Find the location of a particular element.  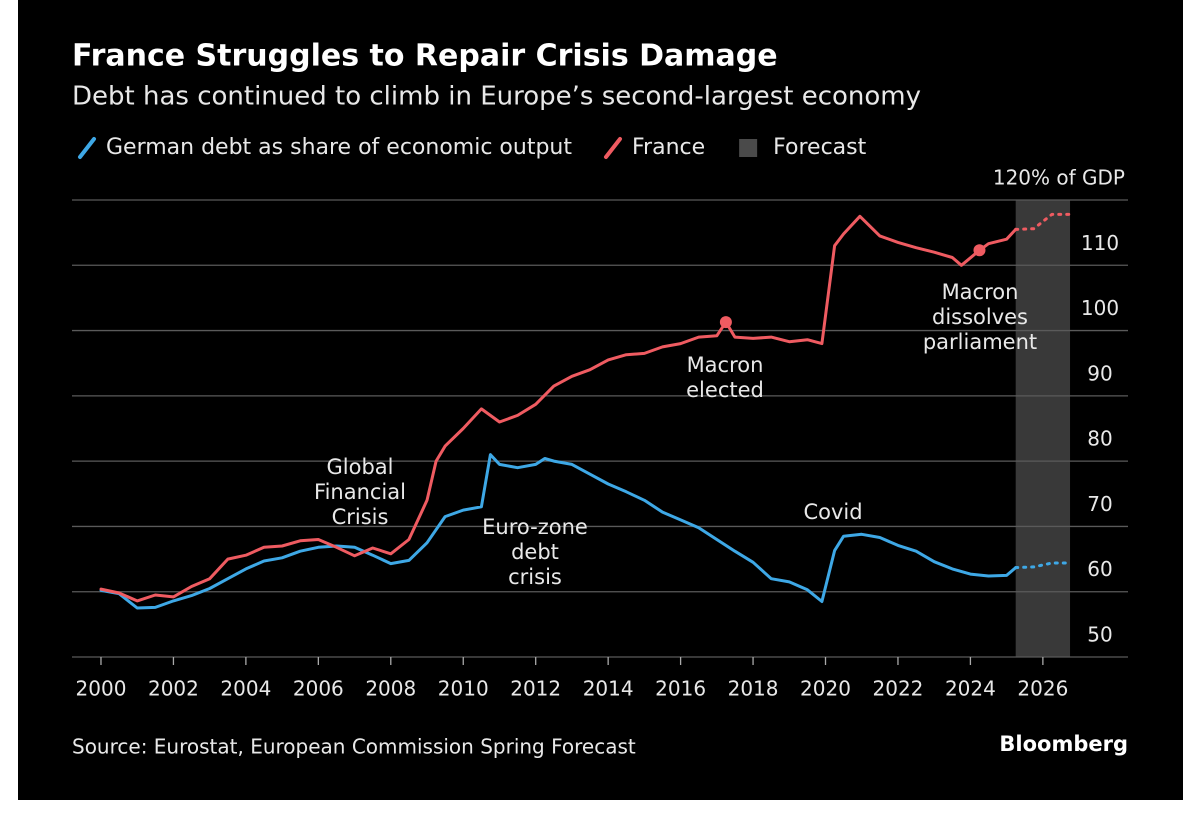

x-tick-label: 2022 is located at coordinates (898, 689).